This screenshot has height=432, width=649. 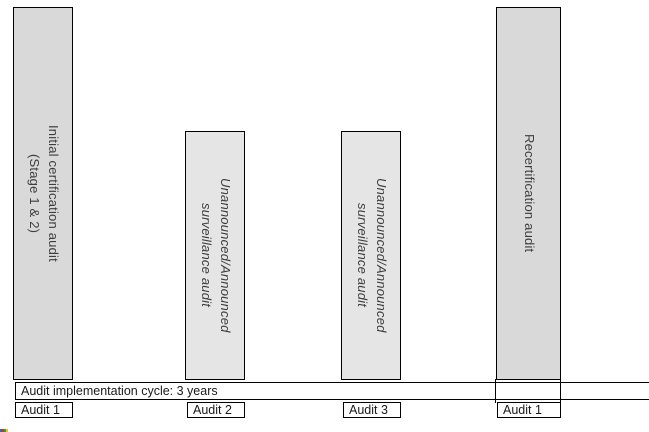 I want to click on bar-label-recertification: Recertification audit, so click(x=529, y=193).